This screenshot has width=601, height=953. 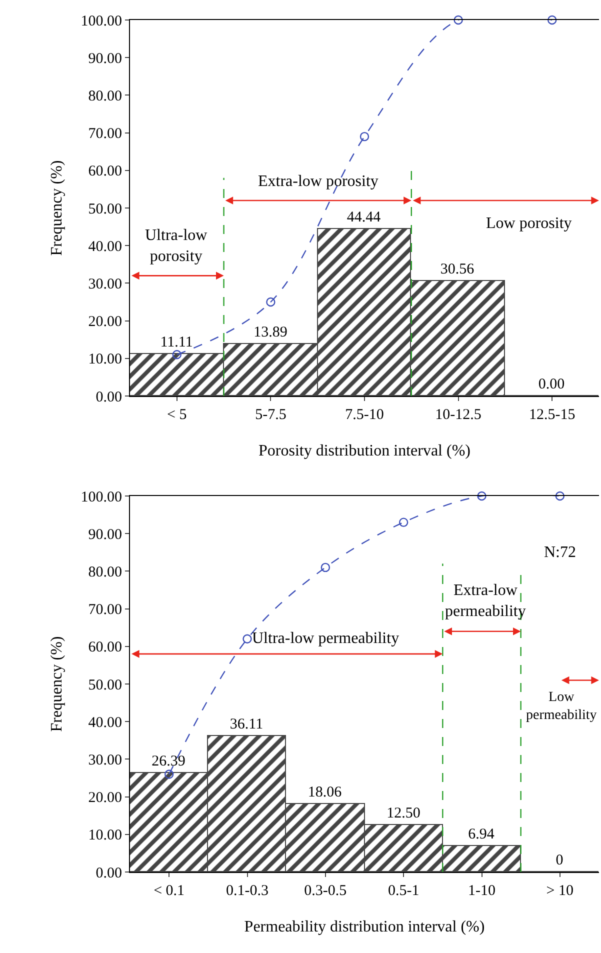 I want to click on data-label: 6.94, so click(x=481, y=834).